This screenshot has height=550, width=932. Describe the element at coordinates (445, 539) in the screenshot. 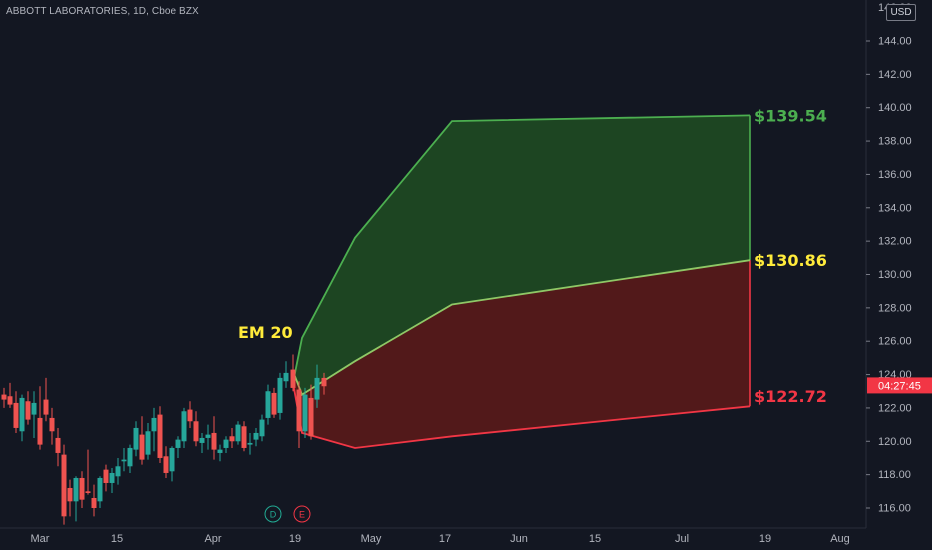

I see `time-tick-label: 17` at that location.